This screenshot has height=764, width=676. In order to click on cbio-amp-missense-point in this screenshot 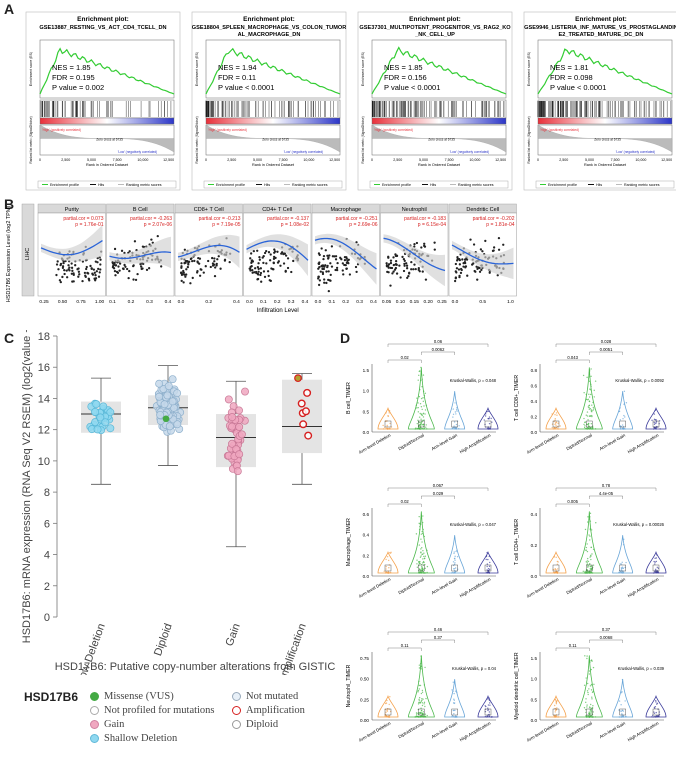, I will do `click(298, 378)`.